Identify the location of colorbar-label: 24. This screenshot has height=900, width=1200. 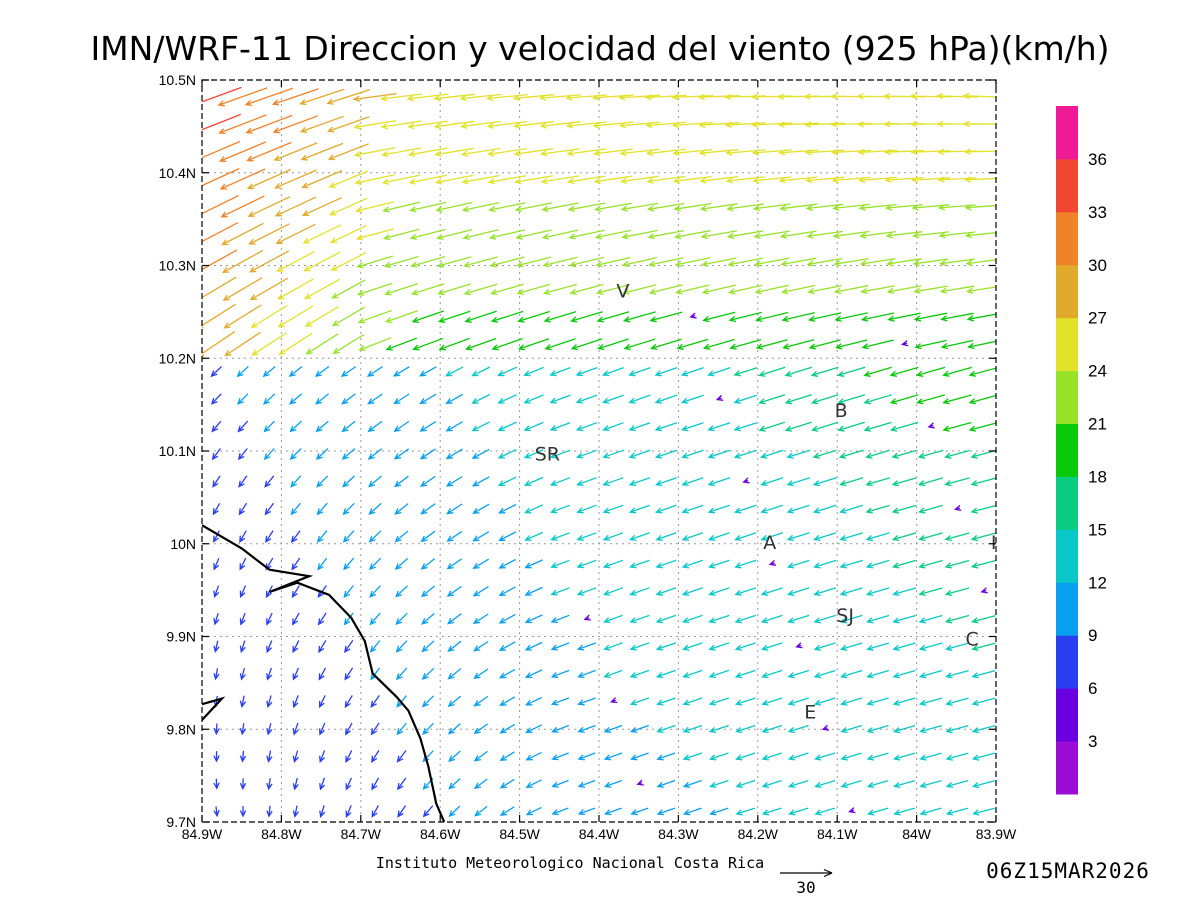
(1097, 371).